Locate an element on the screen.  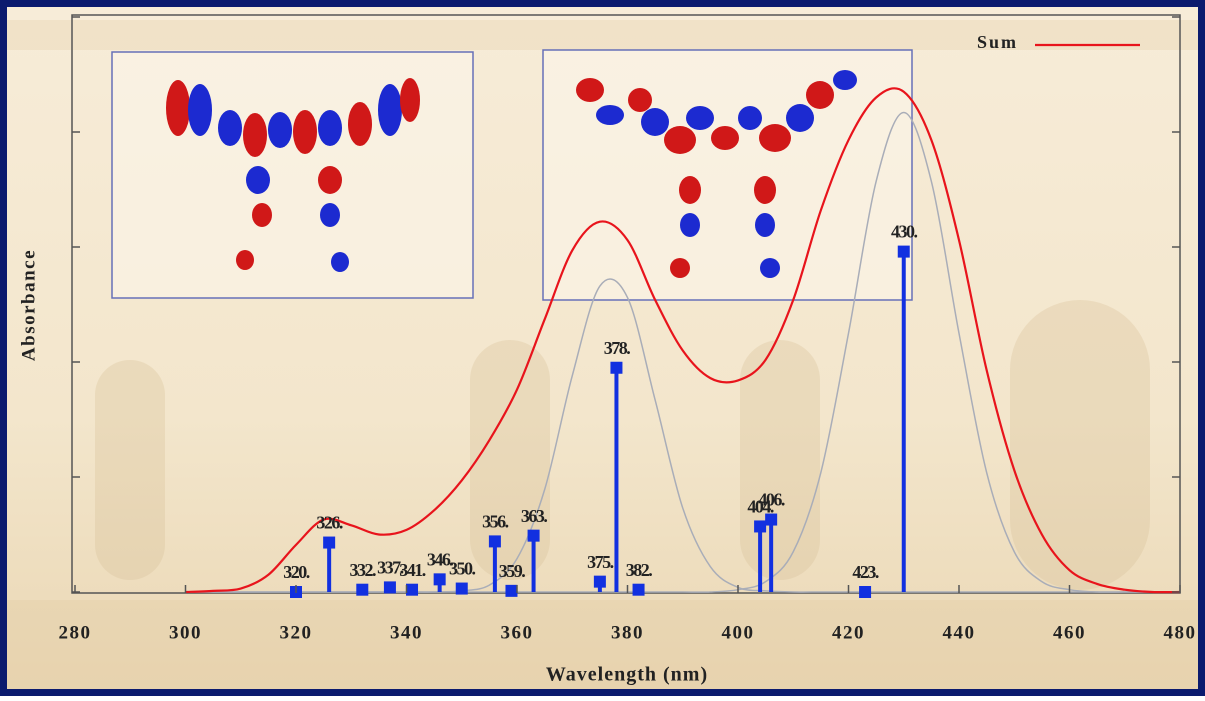
stick-label: 378. is located at coordinates (617, 348).